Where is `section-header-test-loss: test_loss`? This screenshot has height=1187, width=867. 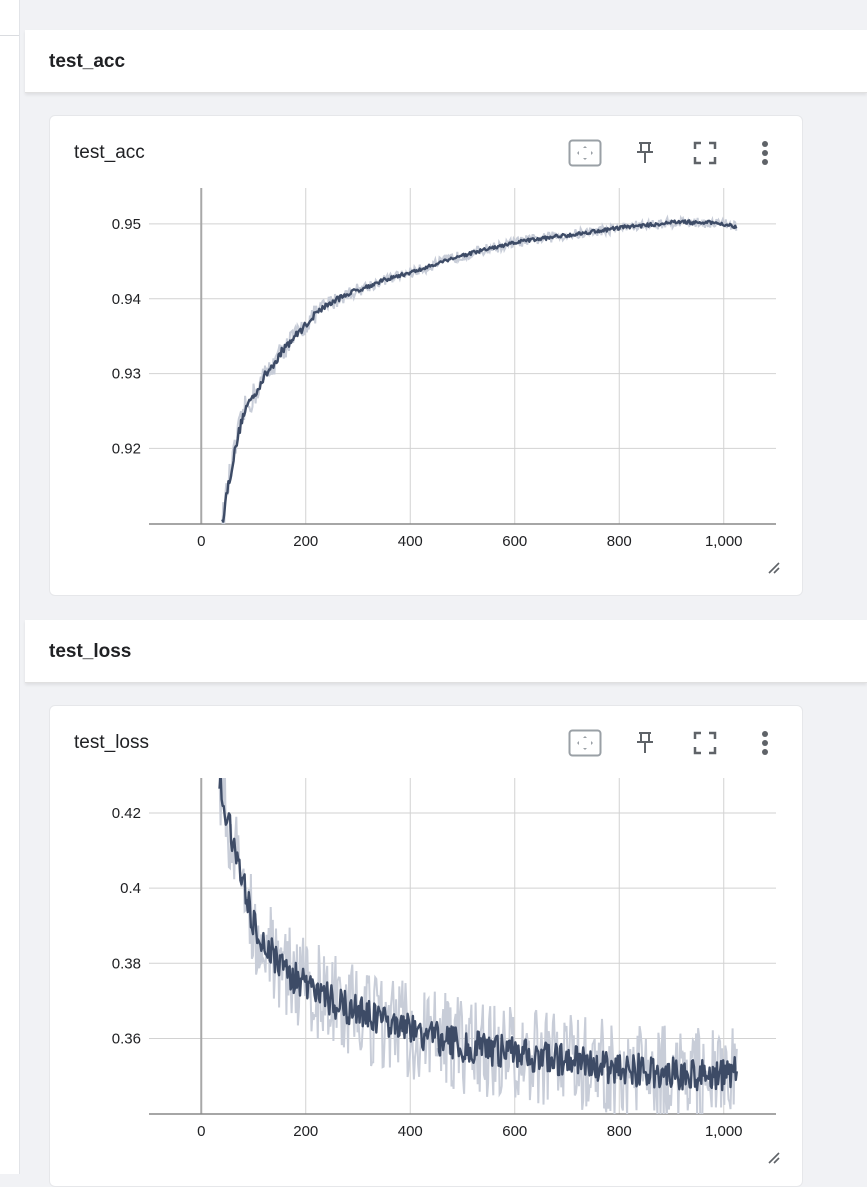
section-header-test-loss: test_loss is located at coordinates (446, 651).